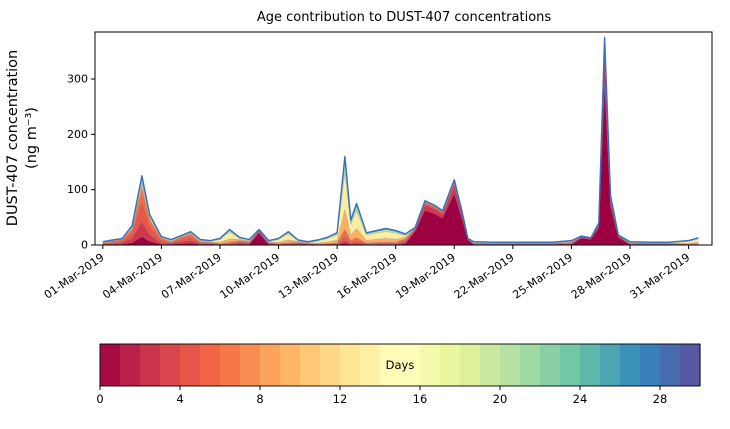 The width and height of the screenshot is (730, 429). What do you see at coordinates (542, 276) in the screenshot?
I see `x-tick-label: 25-Mar-2019` at bounding box center [542, 276].